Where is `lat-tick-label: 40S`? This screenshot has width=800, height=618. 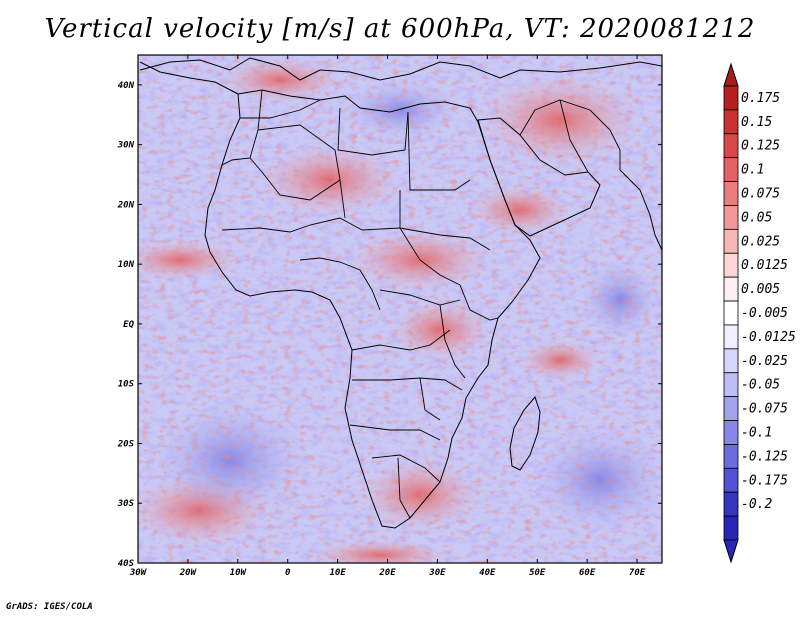 lat-tick-label: 40S is located at coordinates (126, 564).